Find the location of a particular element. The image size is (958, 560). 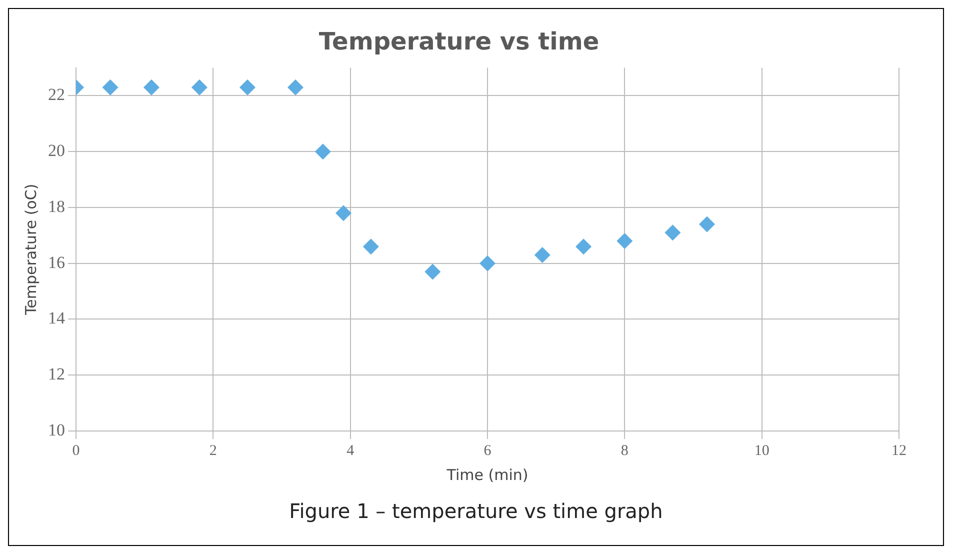

x-tick-label: 4 is located at coordinates (350, 450).